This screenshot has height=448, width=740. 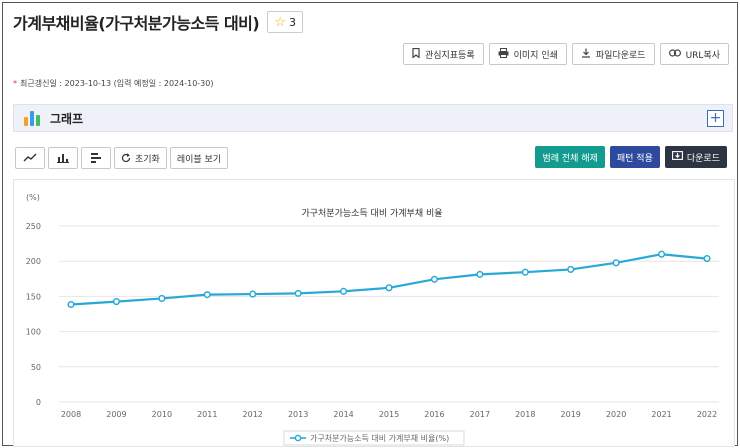 What do you see at coordinates (38, 402) in the screenshot?
I see `y-tick-label: 0` at bounding box center [38, 402].